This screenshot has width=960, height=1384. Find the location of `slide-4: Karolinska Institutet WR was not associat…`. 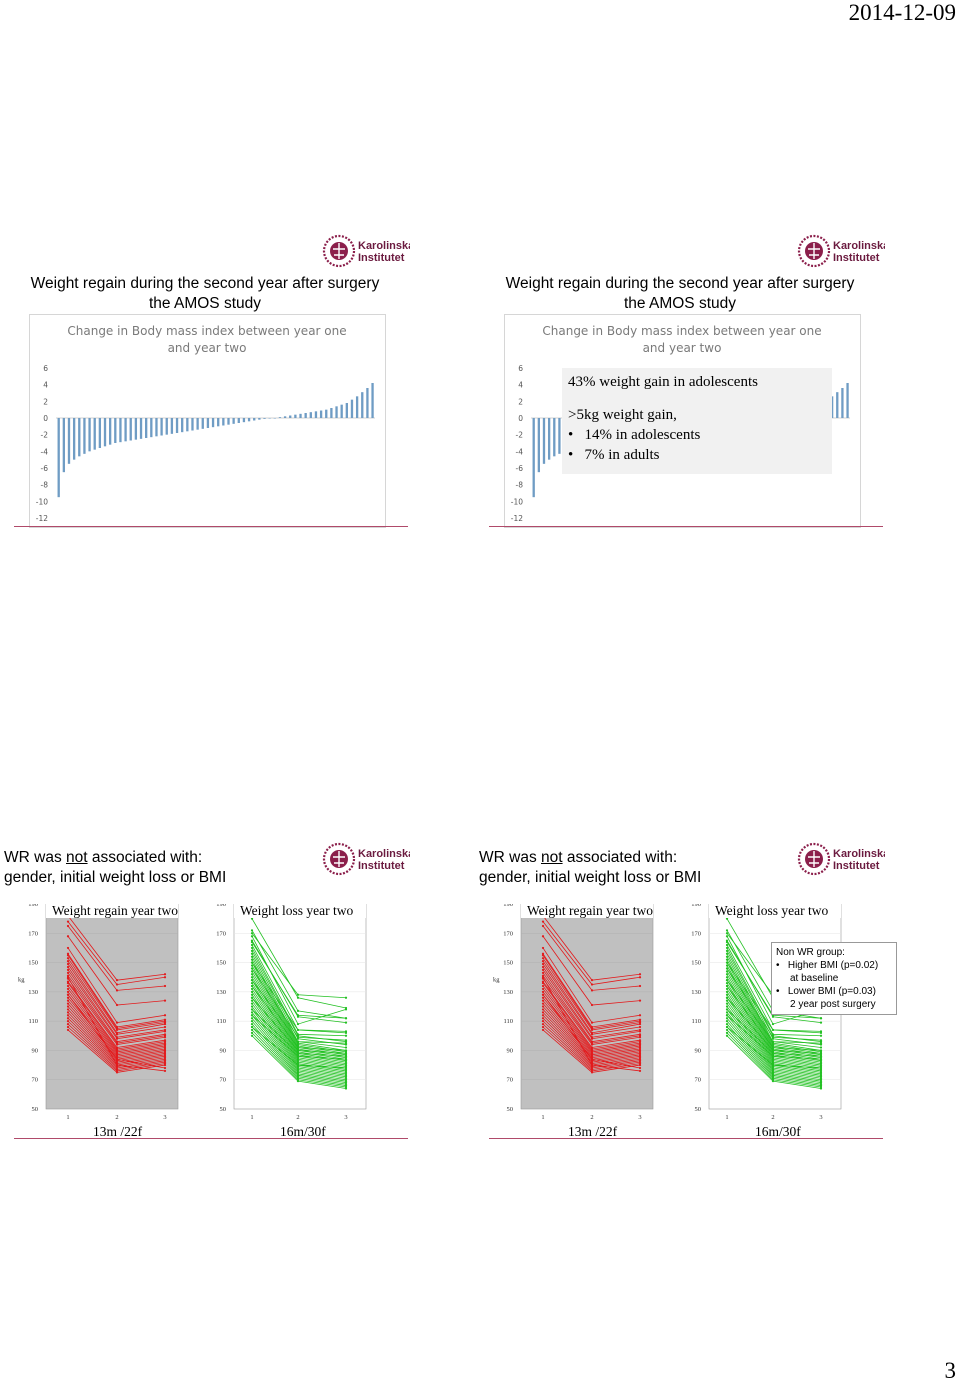

slide-4: Karolinska Institutet WR was not associat… is located at coordinates (686, 996).